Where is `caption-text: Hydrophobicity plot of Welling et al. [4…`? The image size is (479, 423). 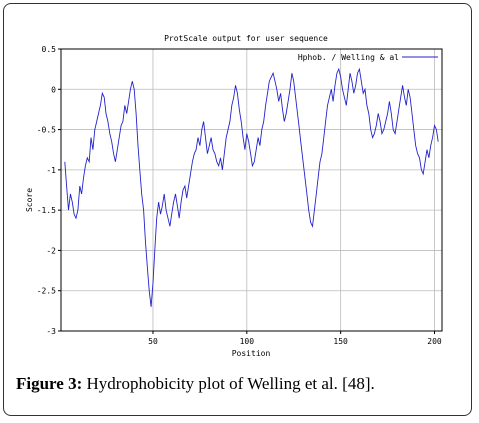 caption-text: Hydrophobicity plot of Welling et al. [4… is located at coordinates (230, 383).